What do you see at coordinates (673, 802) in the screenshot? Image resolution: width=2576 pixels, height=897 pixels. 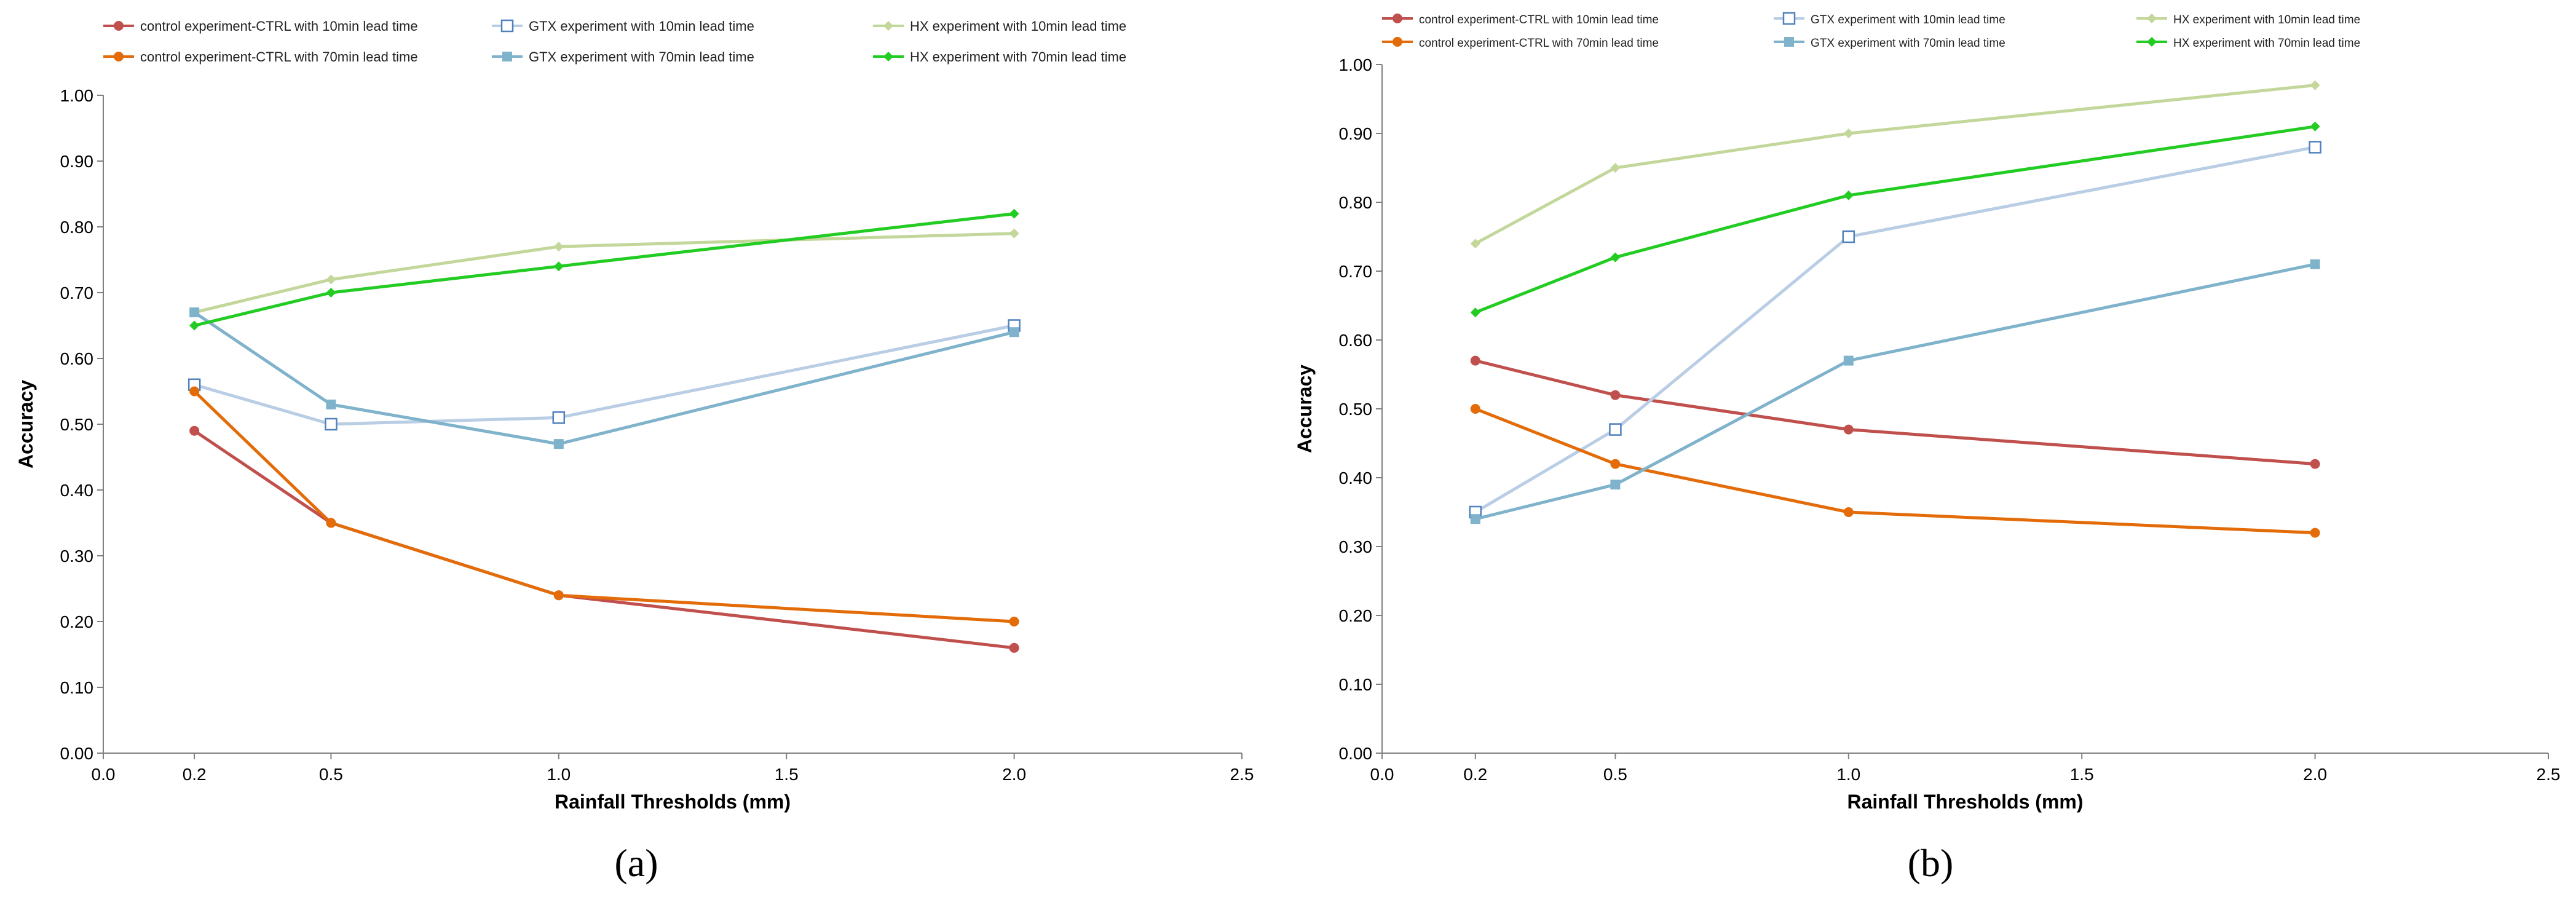 I see `x-axis-title: Rainfall Thresholds (mm)` at bounding box center [673, 802].